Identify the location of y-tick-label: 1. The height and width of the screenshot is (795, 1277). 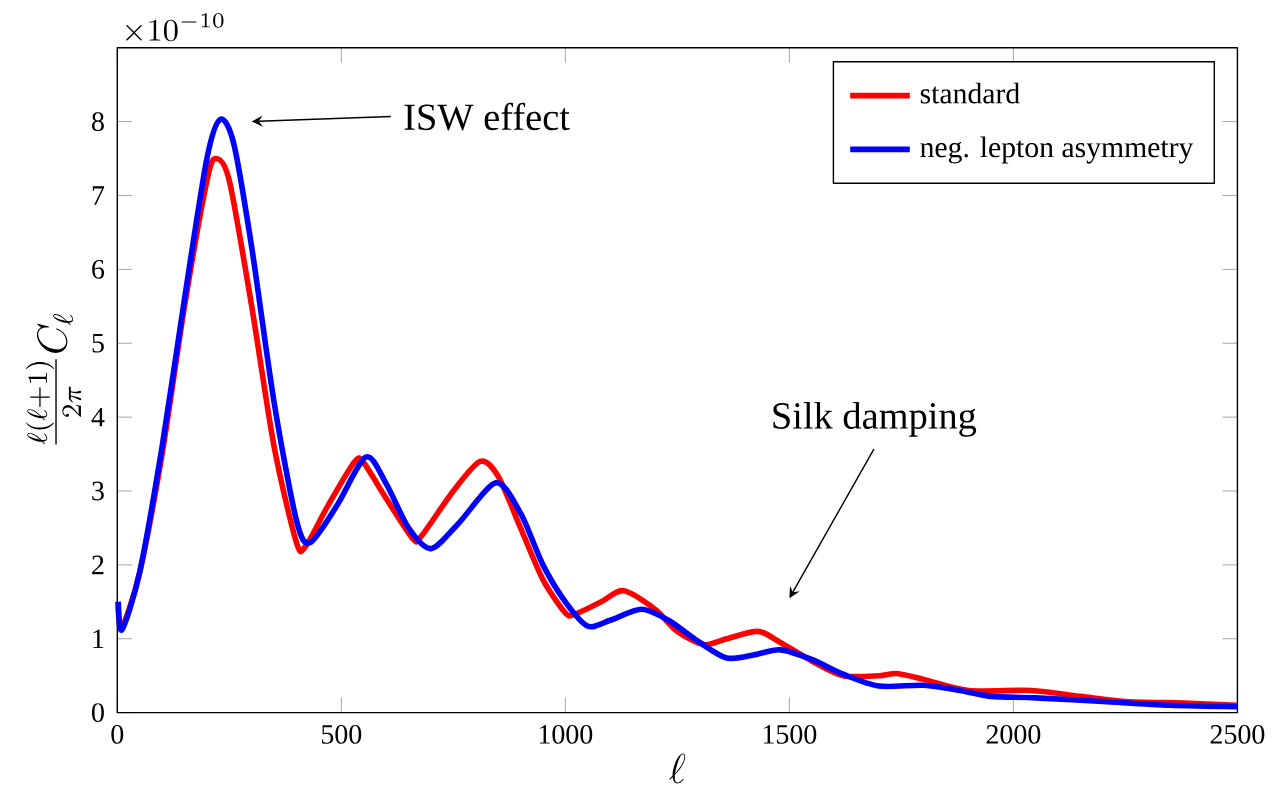
(98, 639).